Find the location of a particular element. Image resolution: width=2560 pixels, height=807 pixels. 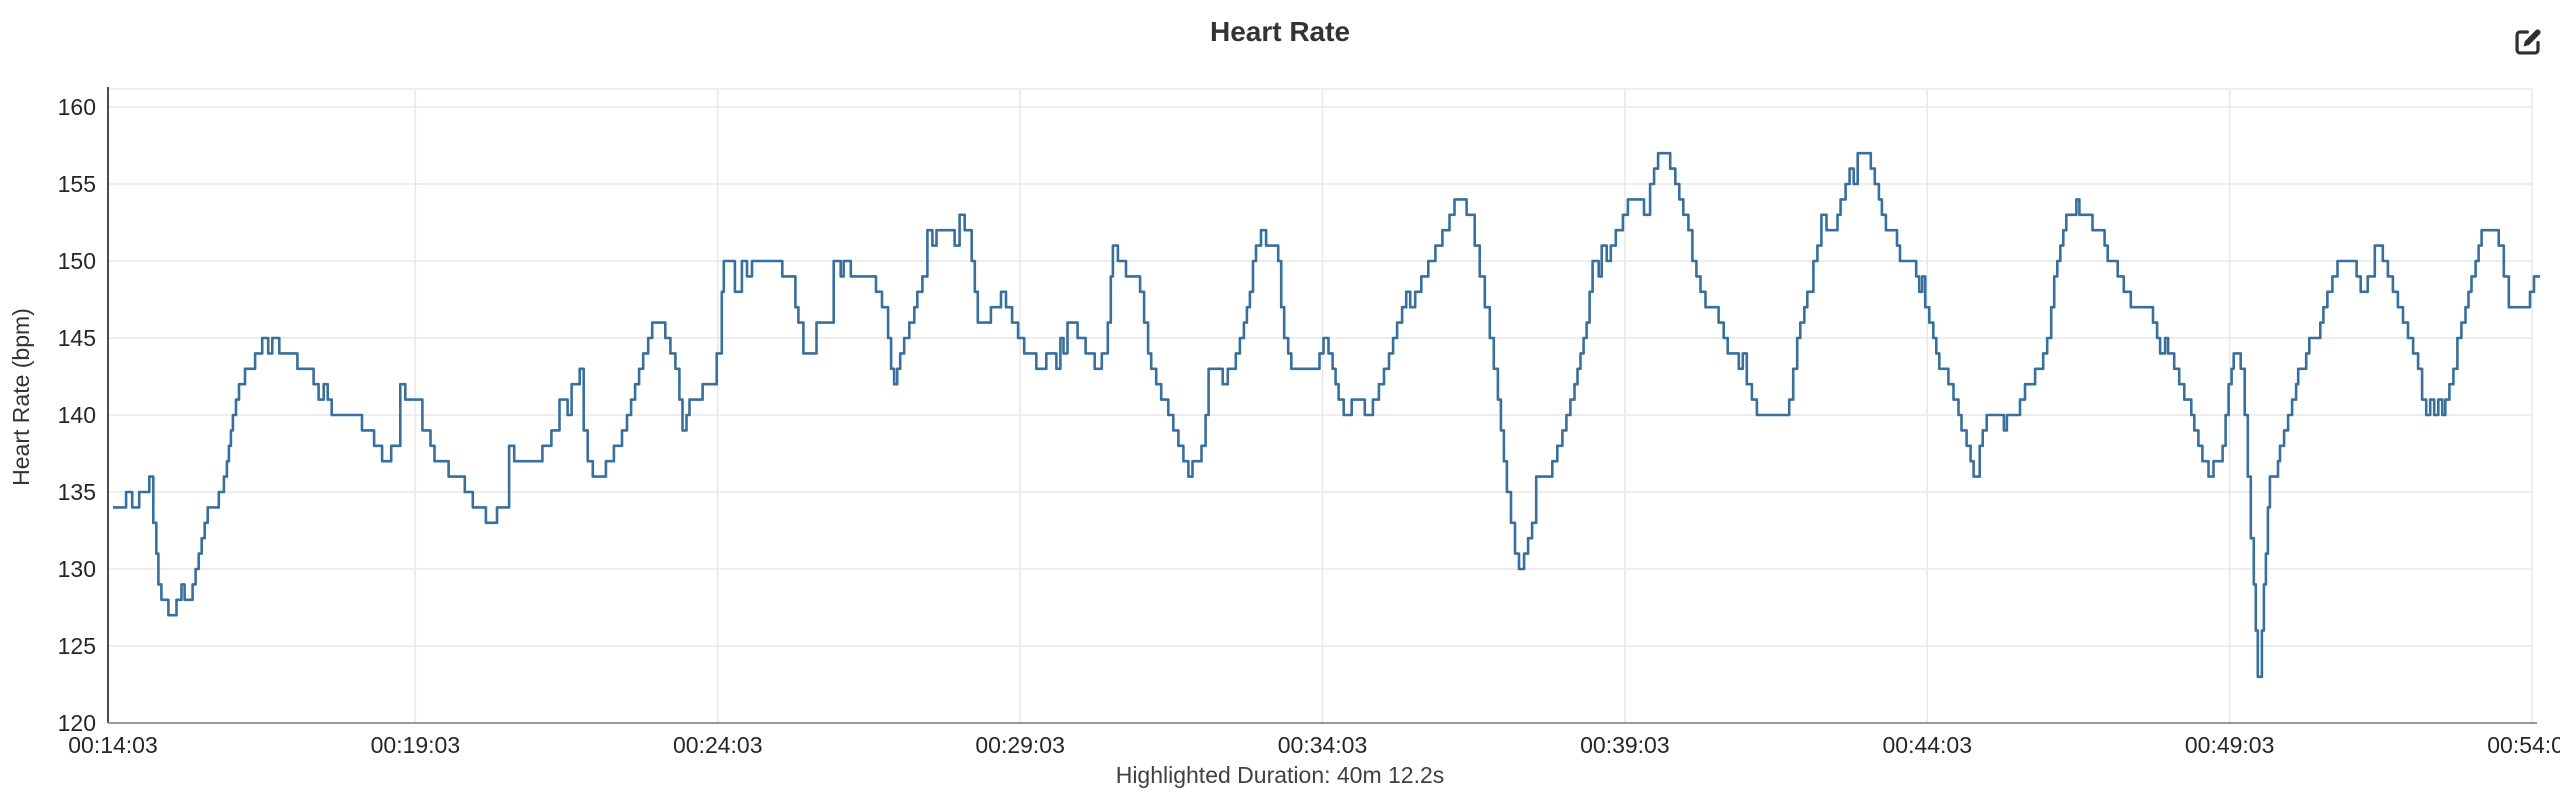

highlighted-duration: Highlighted Duration: 40m 12.2s is located at coordinates (1280, 775).